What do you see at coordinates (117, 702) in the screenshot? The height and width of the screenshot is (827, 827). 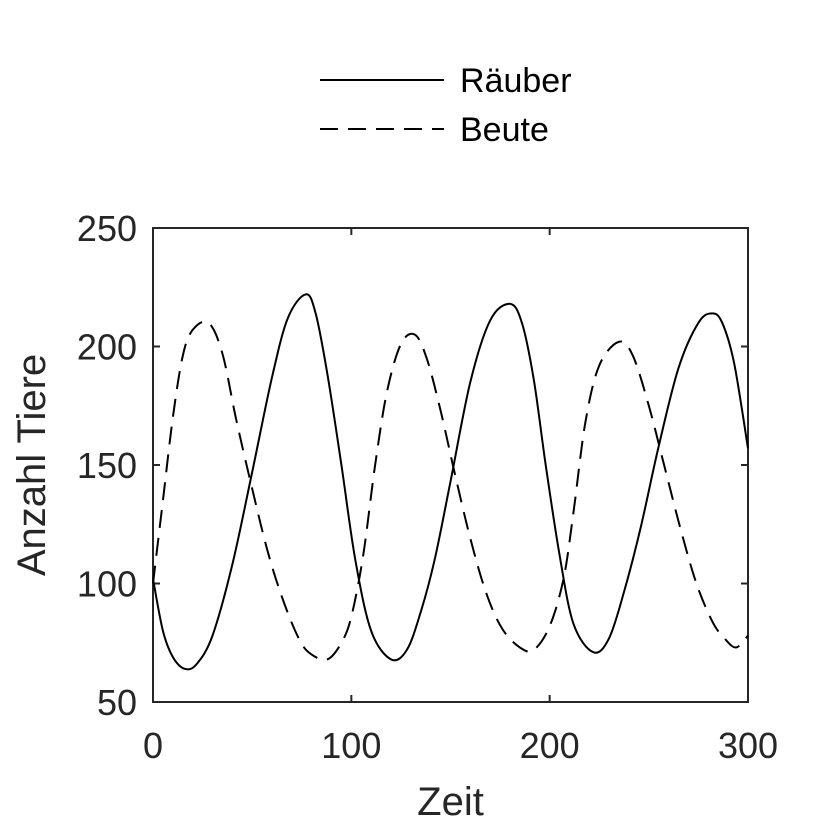 I see `y-tick-label: 50` at bounding box center [117, 702].